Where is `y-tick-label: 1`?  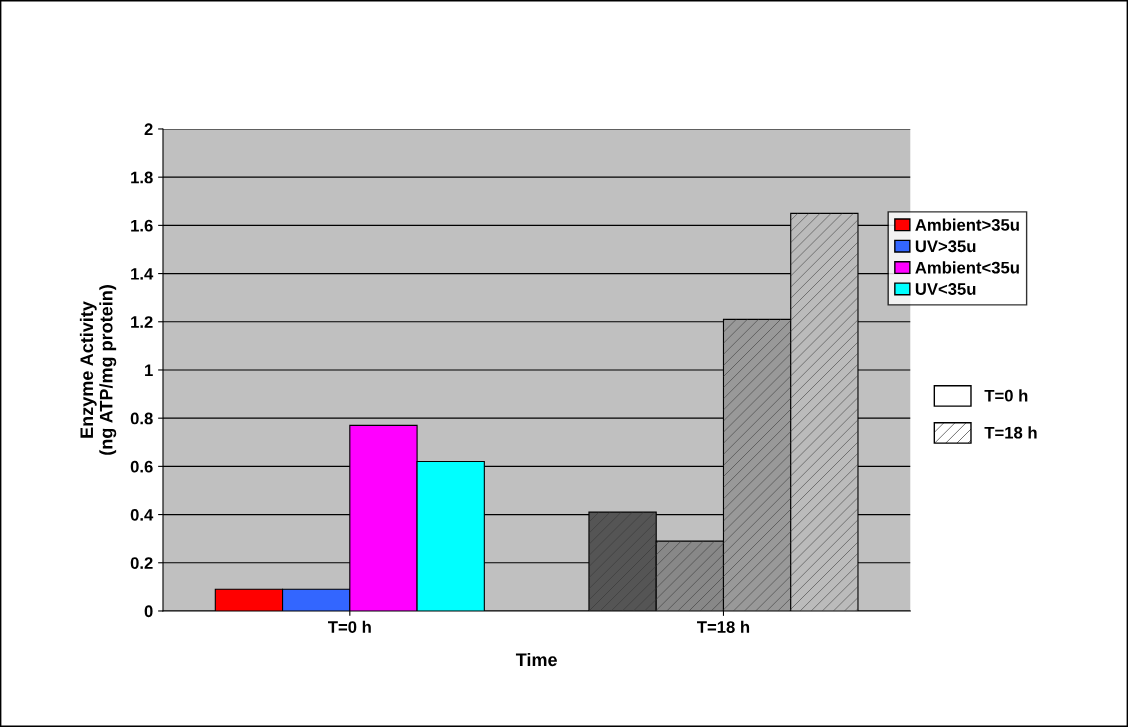 y-tick-label: 1 is located at coordinates (149, 370).